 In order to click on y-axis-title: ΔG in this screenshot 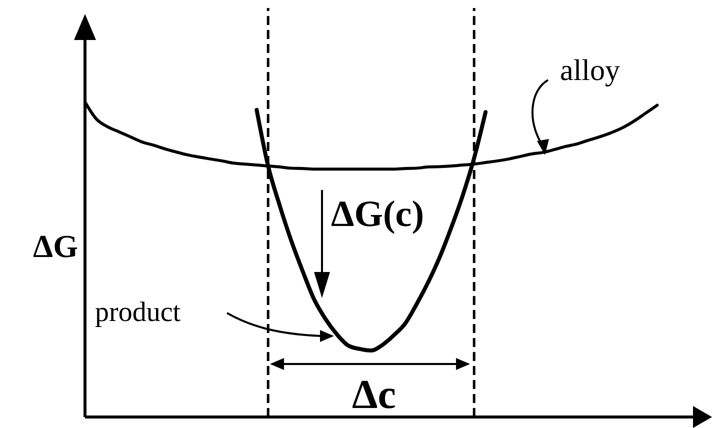, I will do `click(55, 246)`.